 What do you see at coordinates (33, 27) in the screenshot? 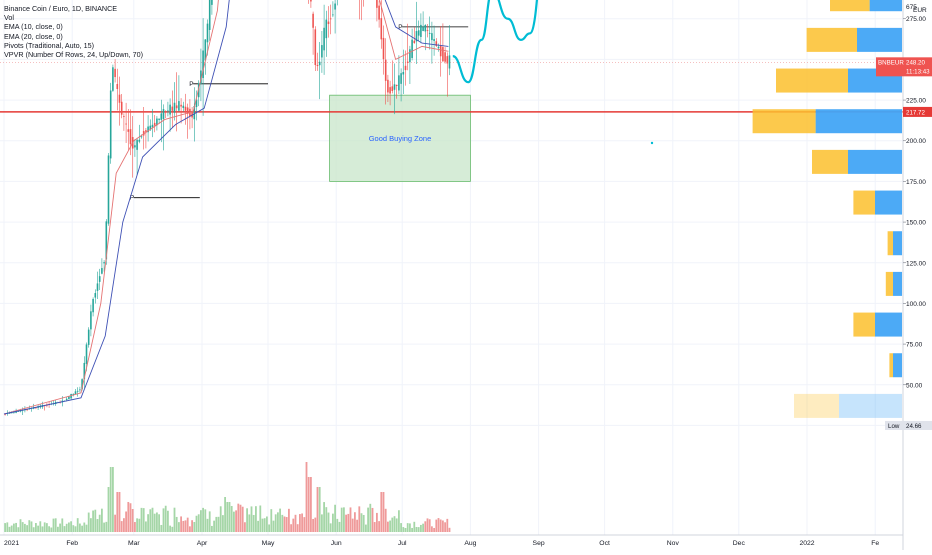
I see `legend-ema10: EMA (10, close, 0)` at bounding box center [33, 27].